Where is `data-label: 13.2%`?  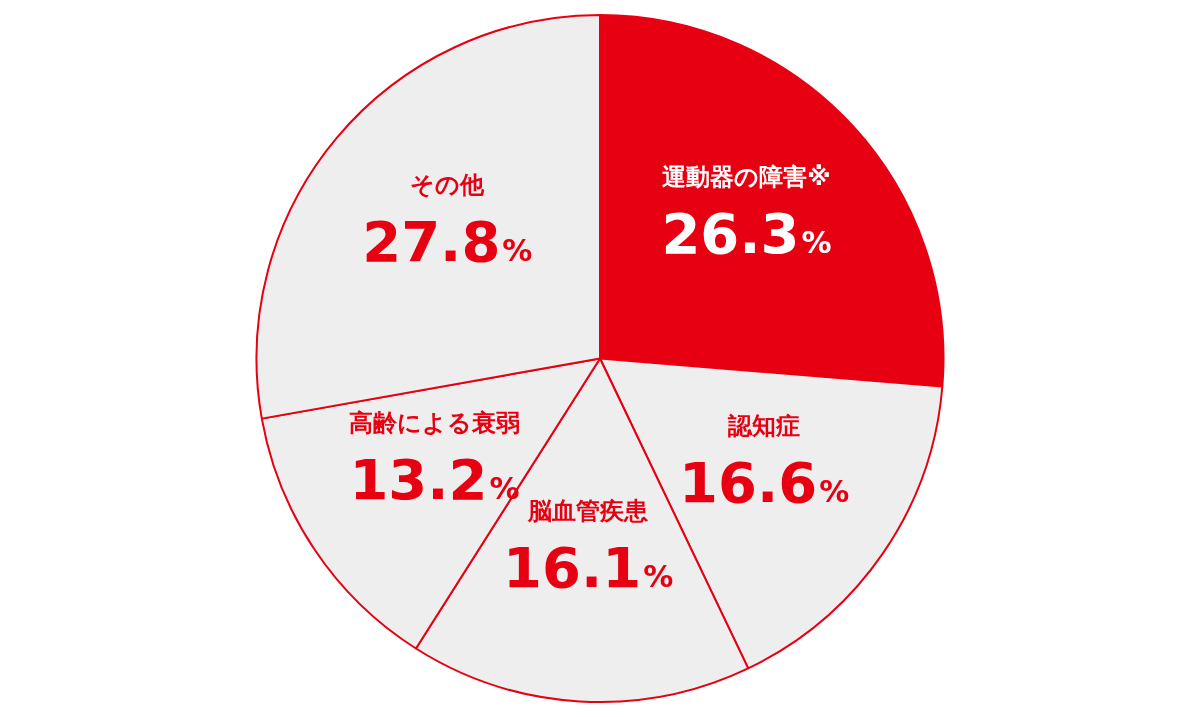 data-label: 13.2% is located at coordinates (434, 480).